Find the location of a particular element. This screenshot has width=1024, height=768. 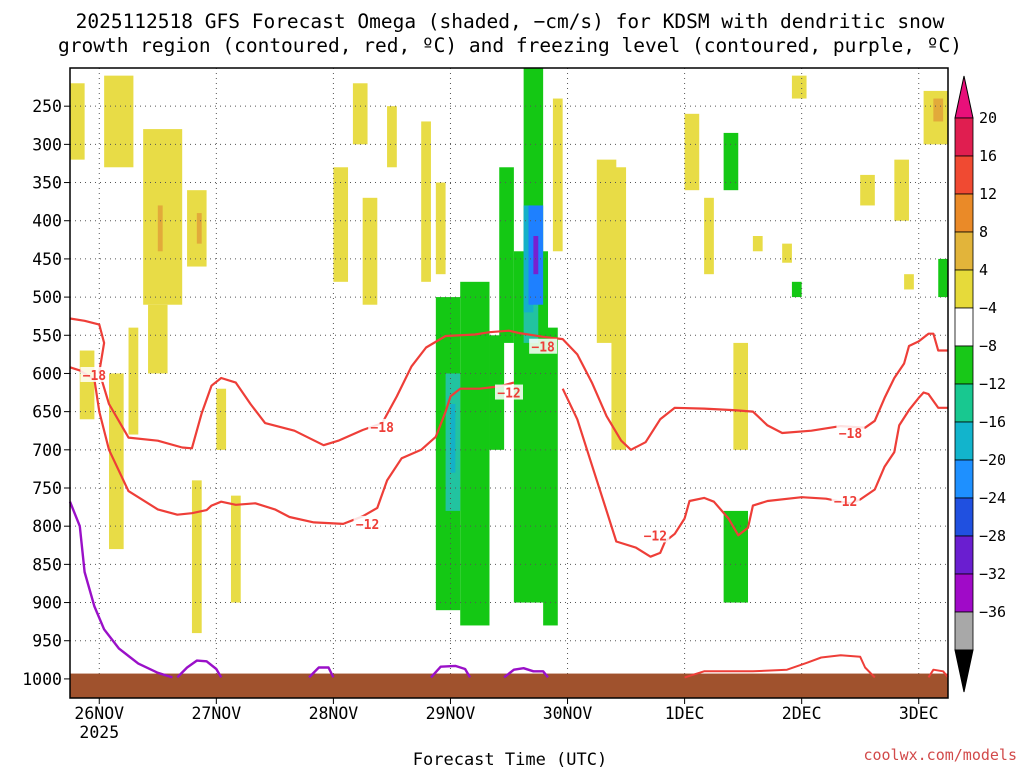

yellow-band-27nov-b is located at coordinates (196, 557).